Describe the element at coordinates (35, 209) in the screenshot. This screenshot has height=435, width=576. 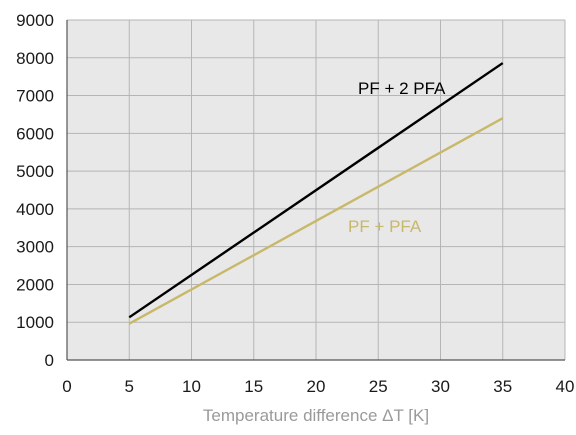
I see `y-tick-label: 4000` at that location.